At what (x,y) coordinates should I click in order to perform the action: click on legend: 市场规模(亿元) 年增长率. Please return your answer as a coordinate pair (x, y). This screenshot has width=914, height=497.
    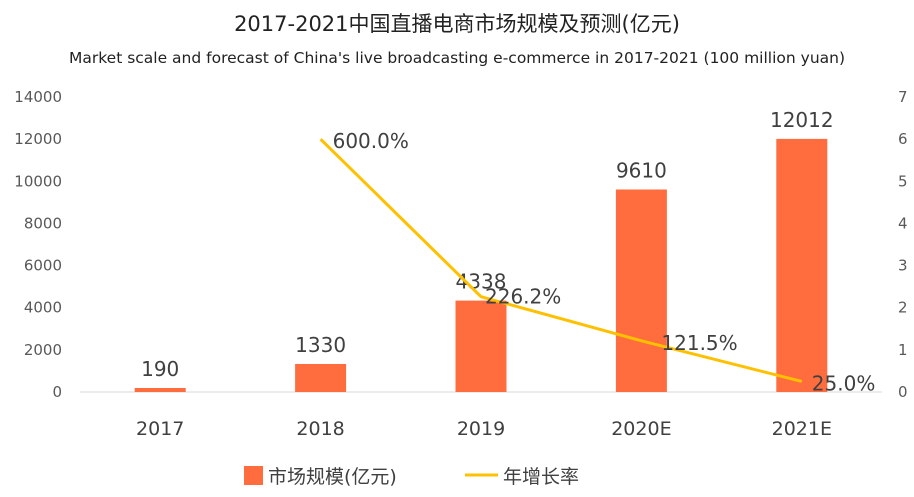
    Looking at the image, I should click on (411, 477).